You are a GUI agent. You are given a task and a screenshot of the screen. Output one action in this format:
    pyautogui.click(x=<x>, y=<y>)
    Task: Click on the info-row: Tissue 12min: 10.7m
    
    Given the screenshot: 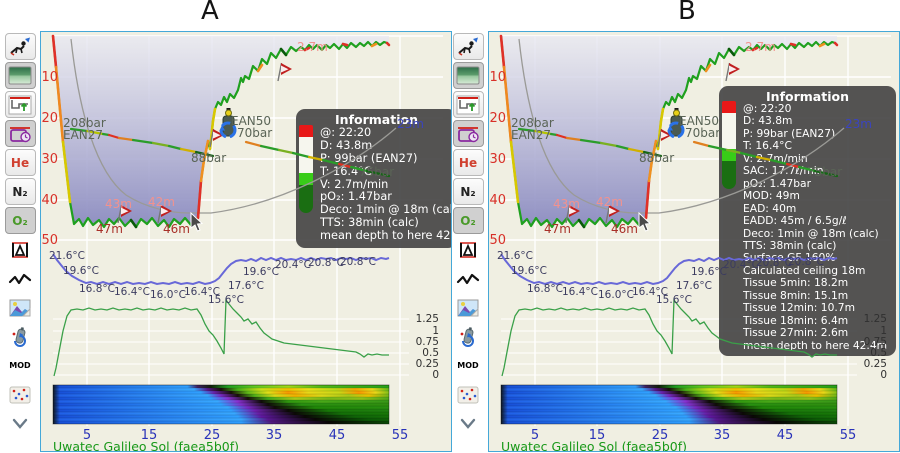 What is the action you would take?
    pyautogui.click(x=799, y=307)
    